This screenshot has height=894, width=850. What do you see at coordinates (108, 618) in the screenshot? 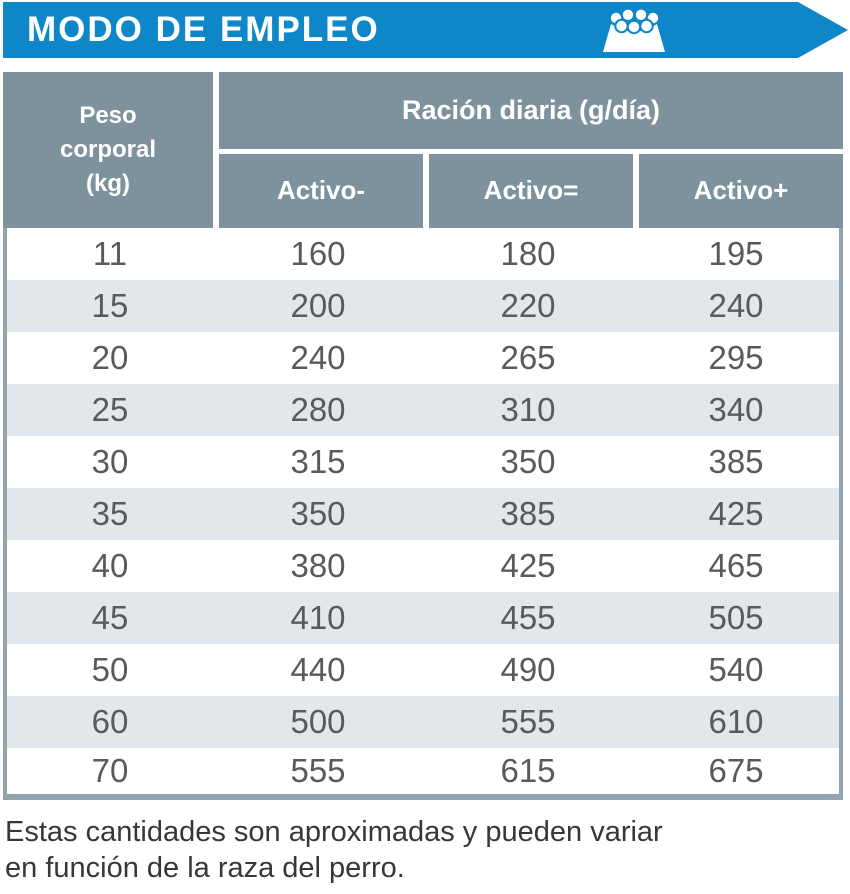
I see `cell-body-weight: 45` at bounding box center [108, 618].